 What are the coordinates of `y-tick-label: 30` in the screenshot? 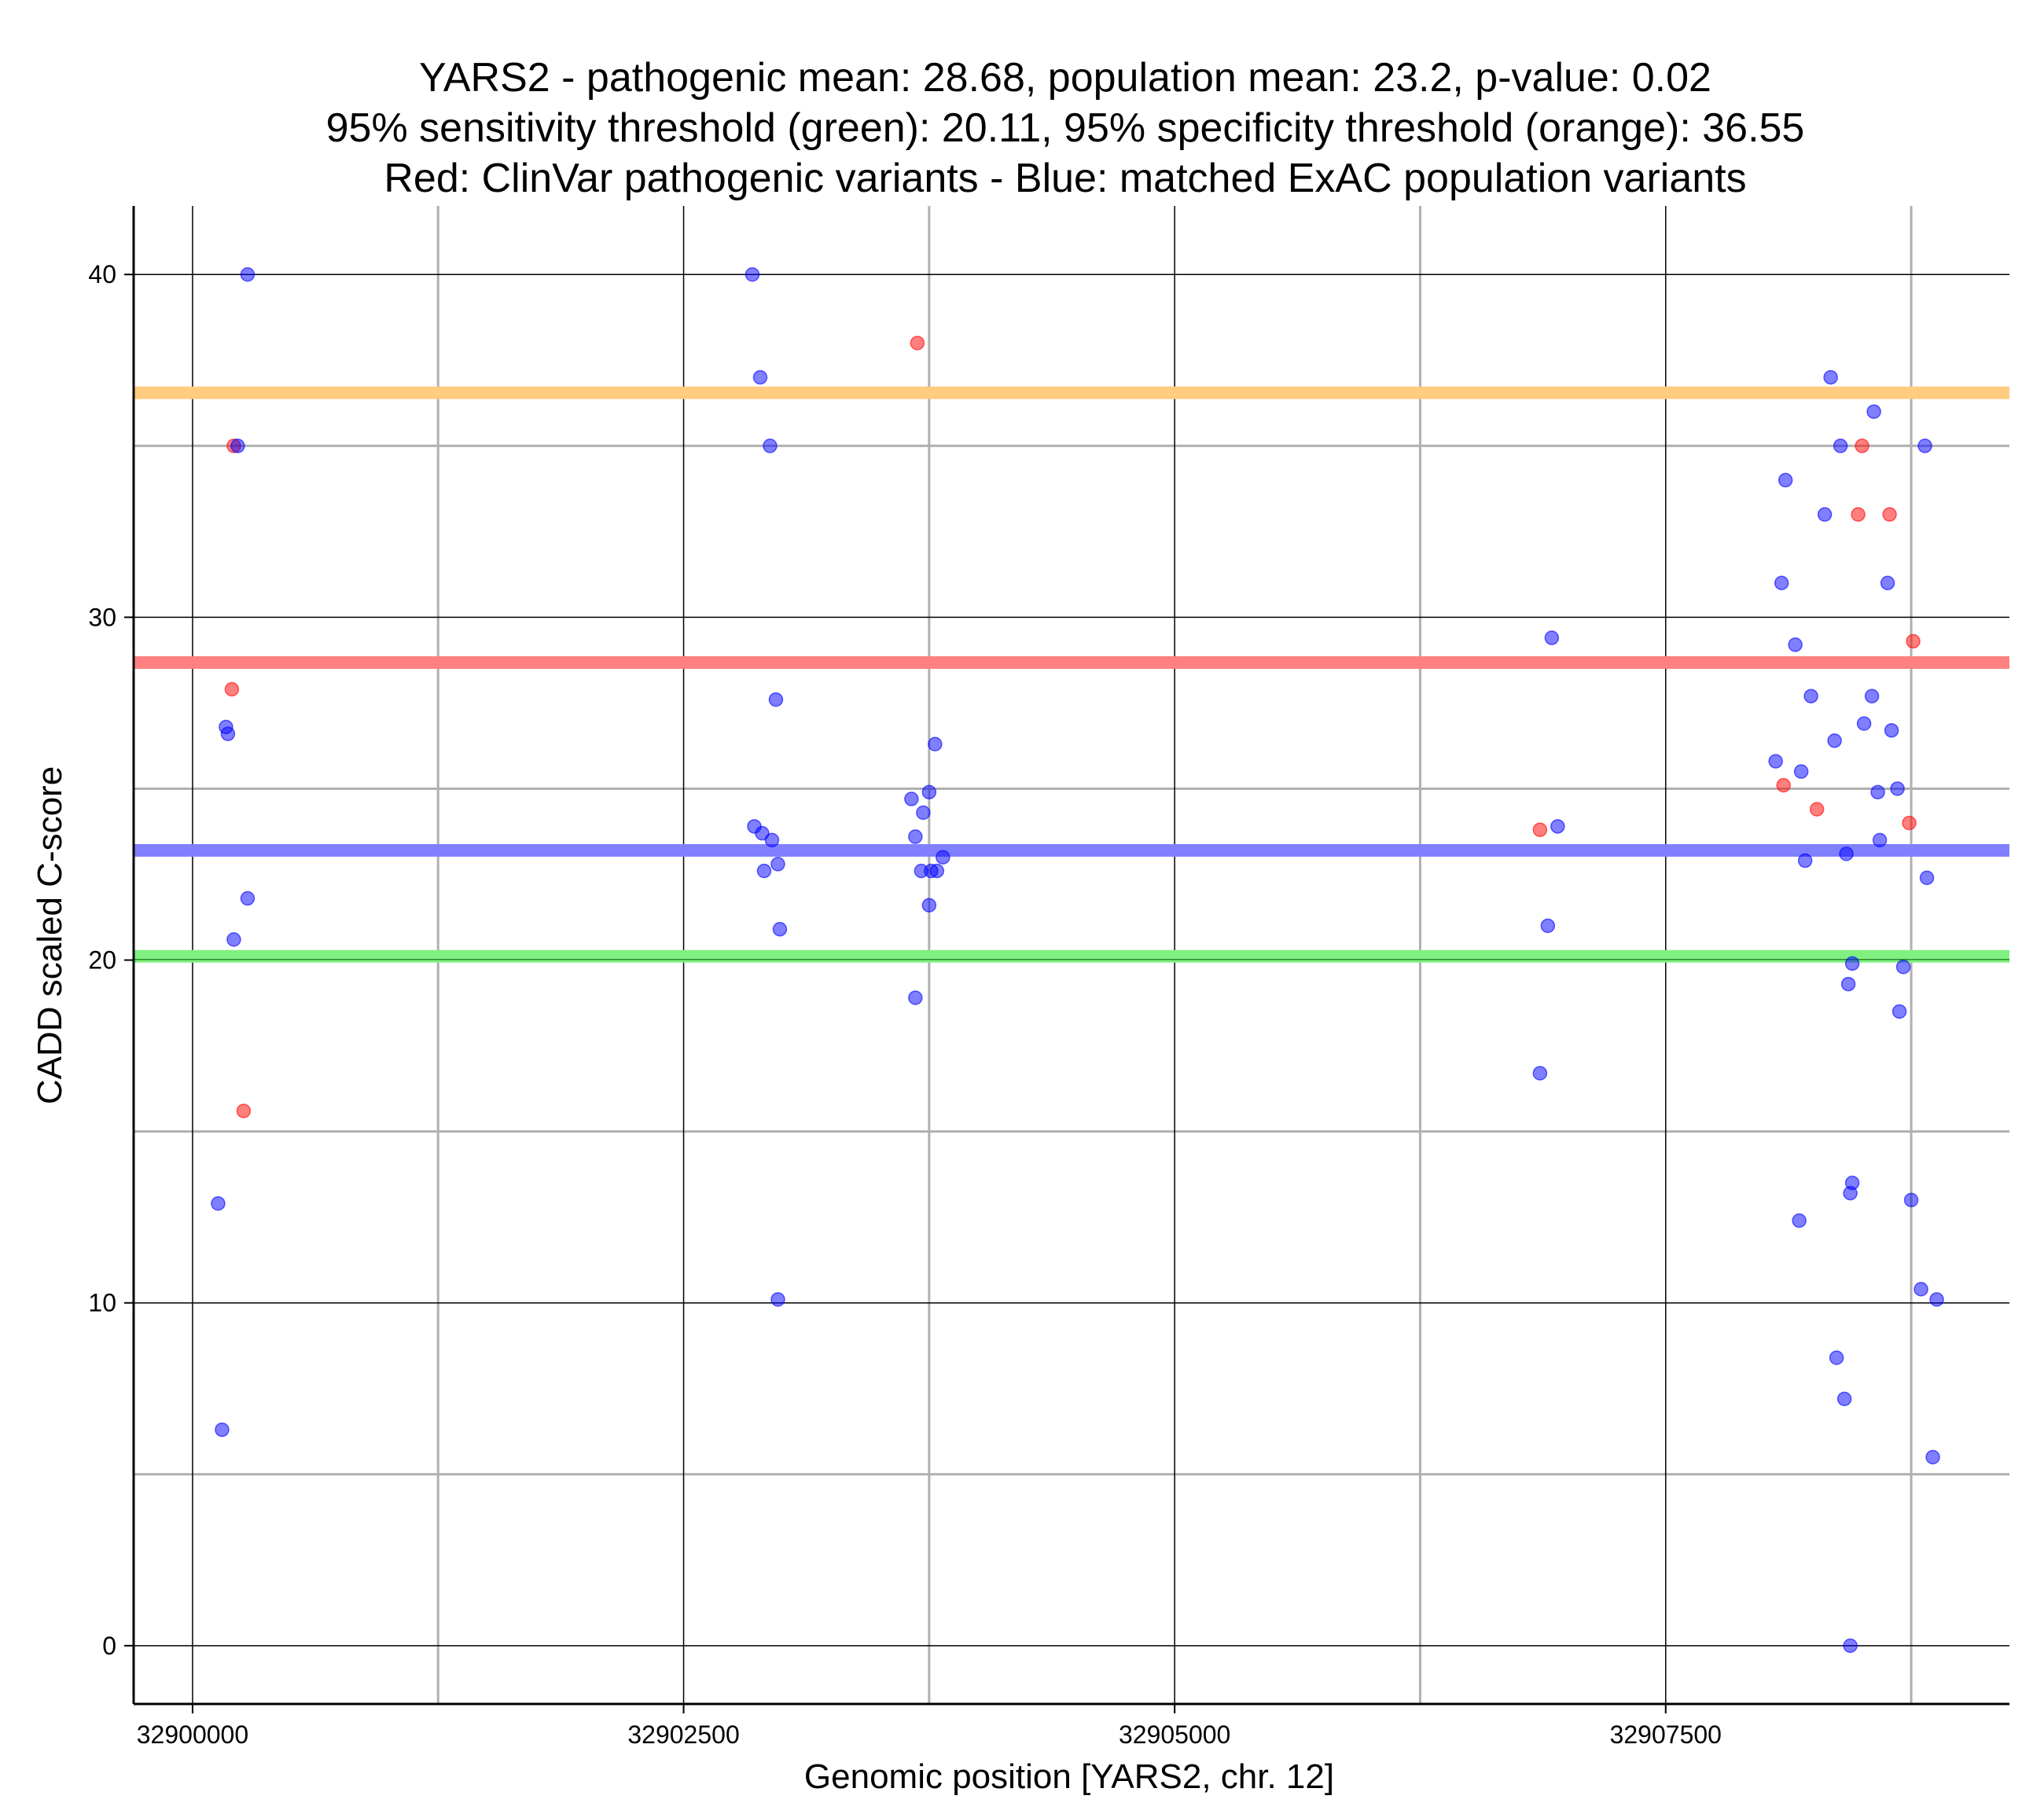 It's located at (102, 617).